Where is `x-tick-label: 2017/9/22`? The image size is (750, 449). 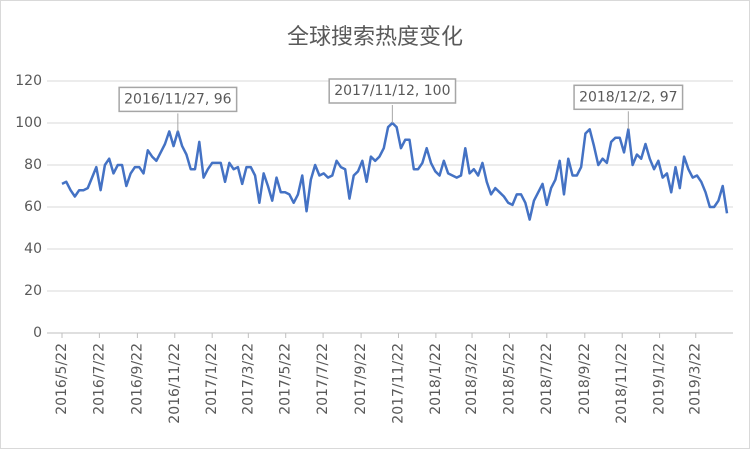
x-tick-label: 2017/9/22 is located at coordinates (361, 379).